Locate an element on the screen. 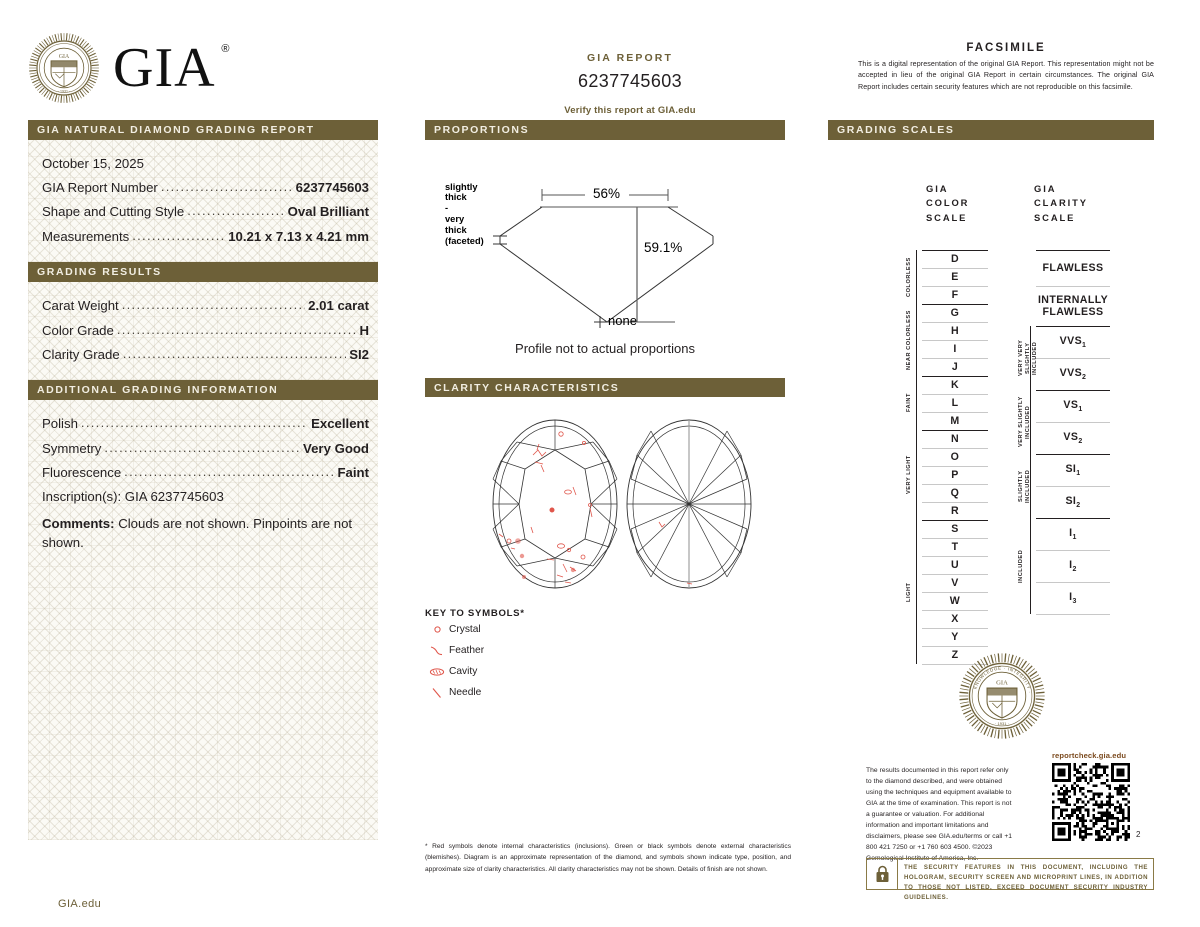  key-symbol-list: Crystal Feather Cavity Needle is located at coordinates (605, 661).